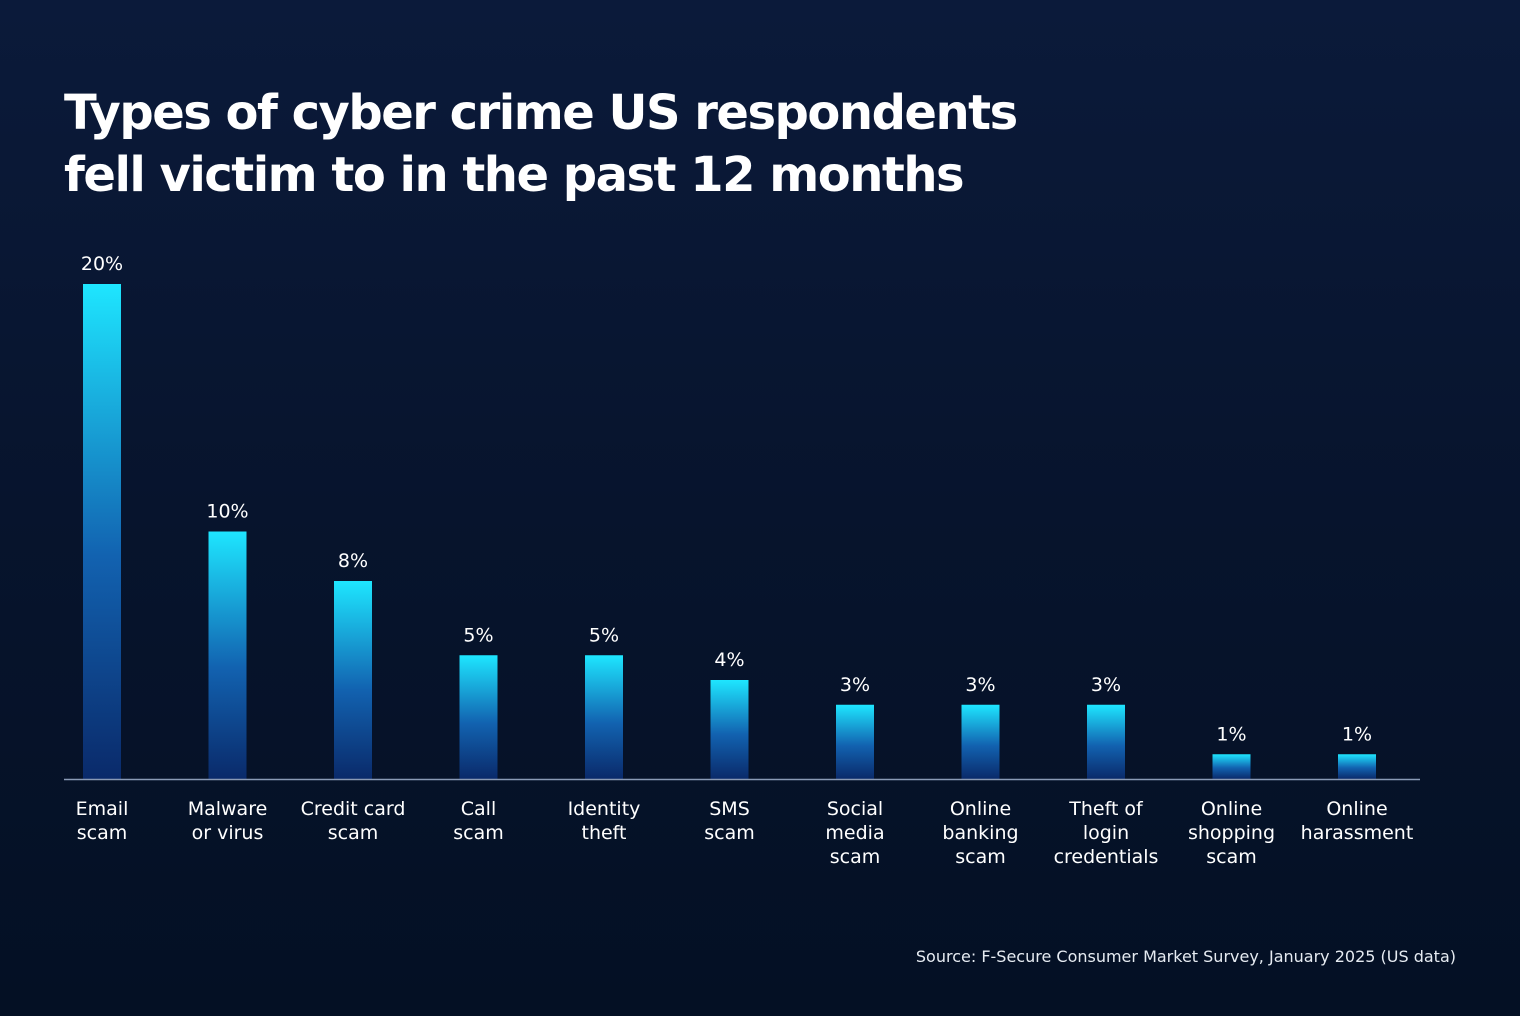 This screenshot has width=1520, height=1016. I want to click on category-label-10: Online harassment, so click(1357, 821).